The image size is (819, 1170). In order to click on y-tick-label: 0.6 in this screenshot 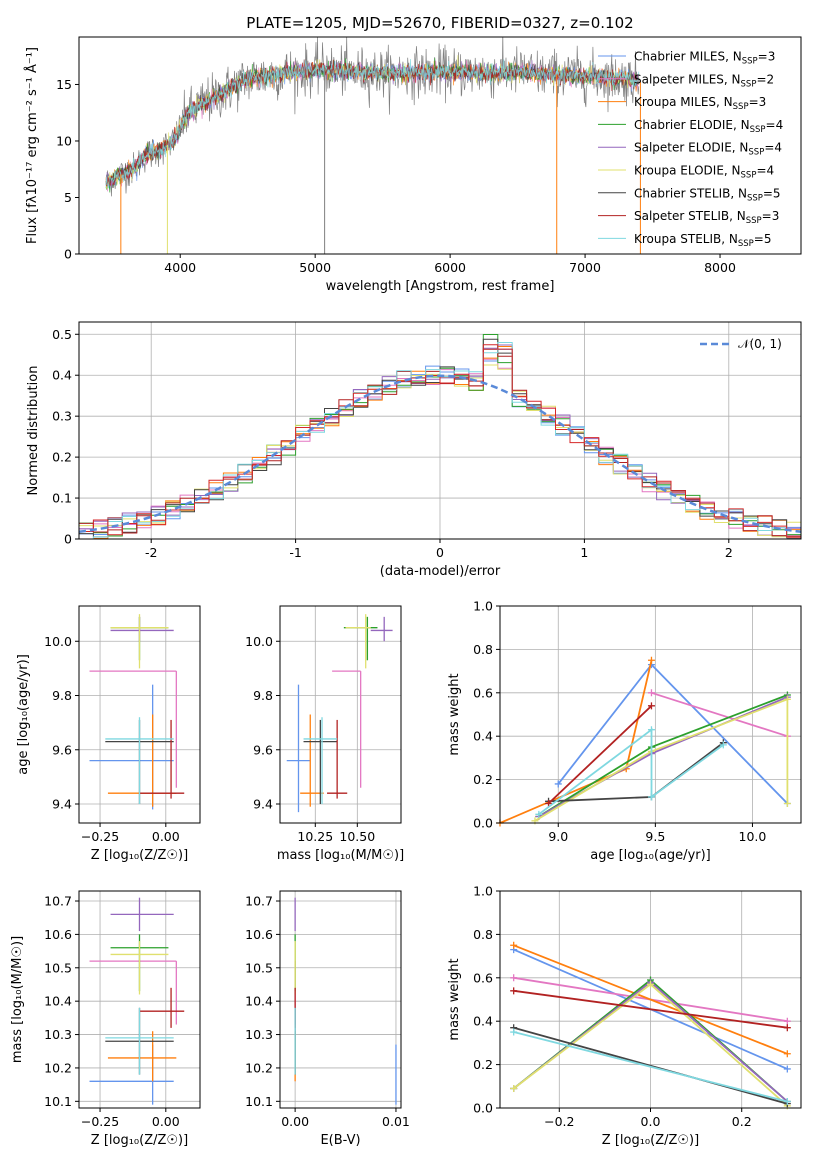, I will do `click(483, 692)`.